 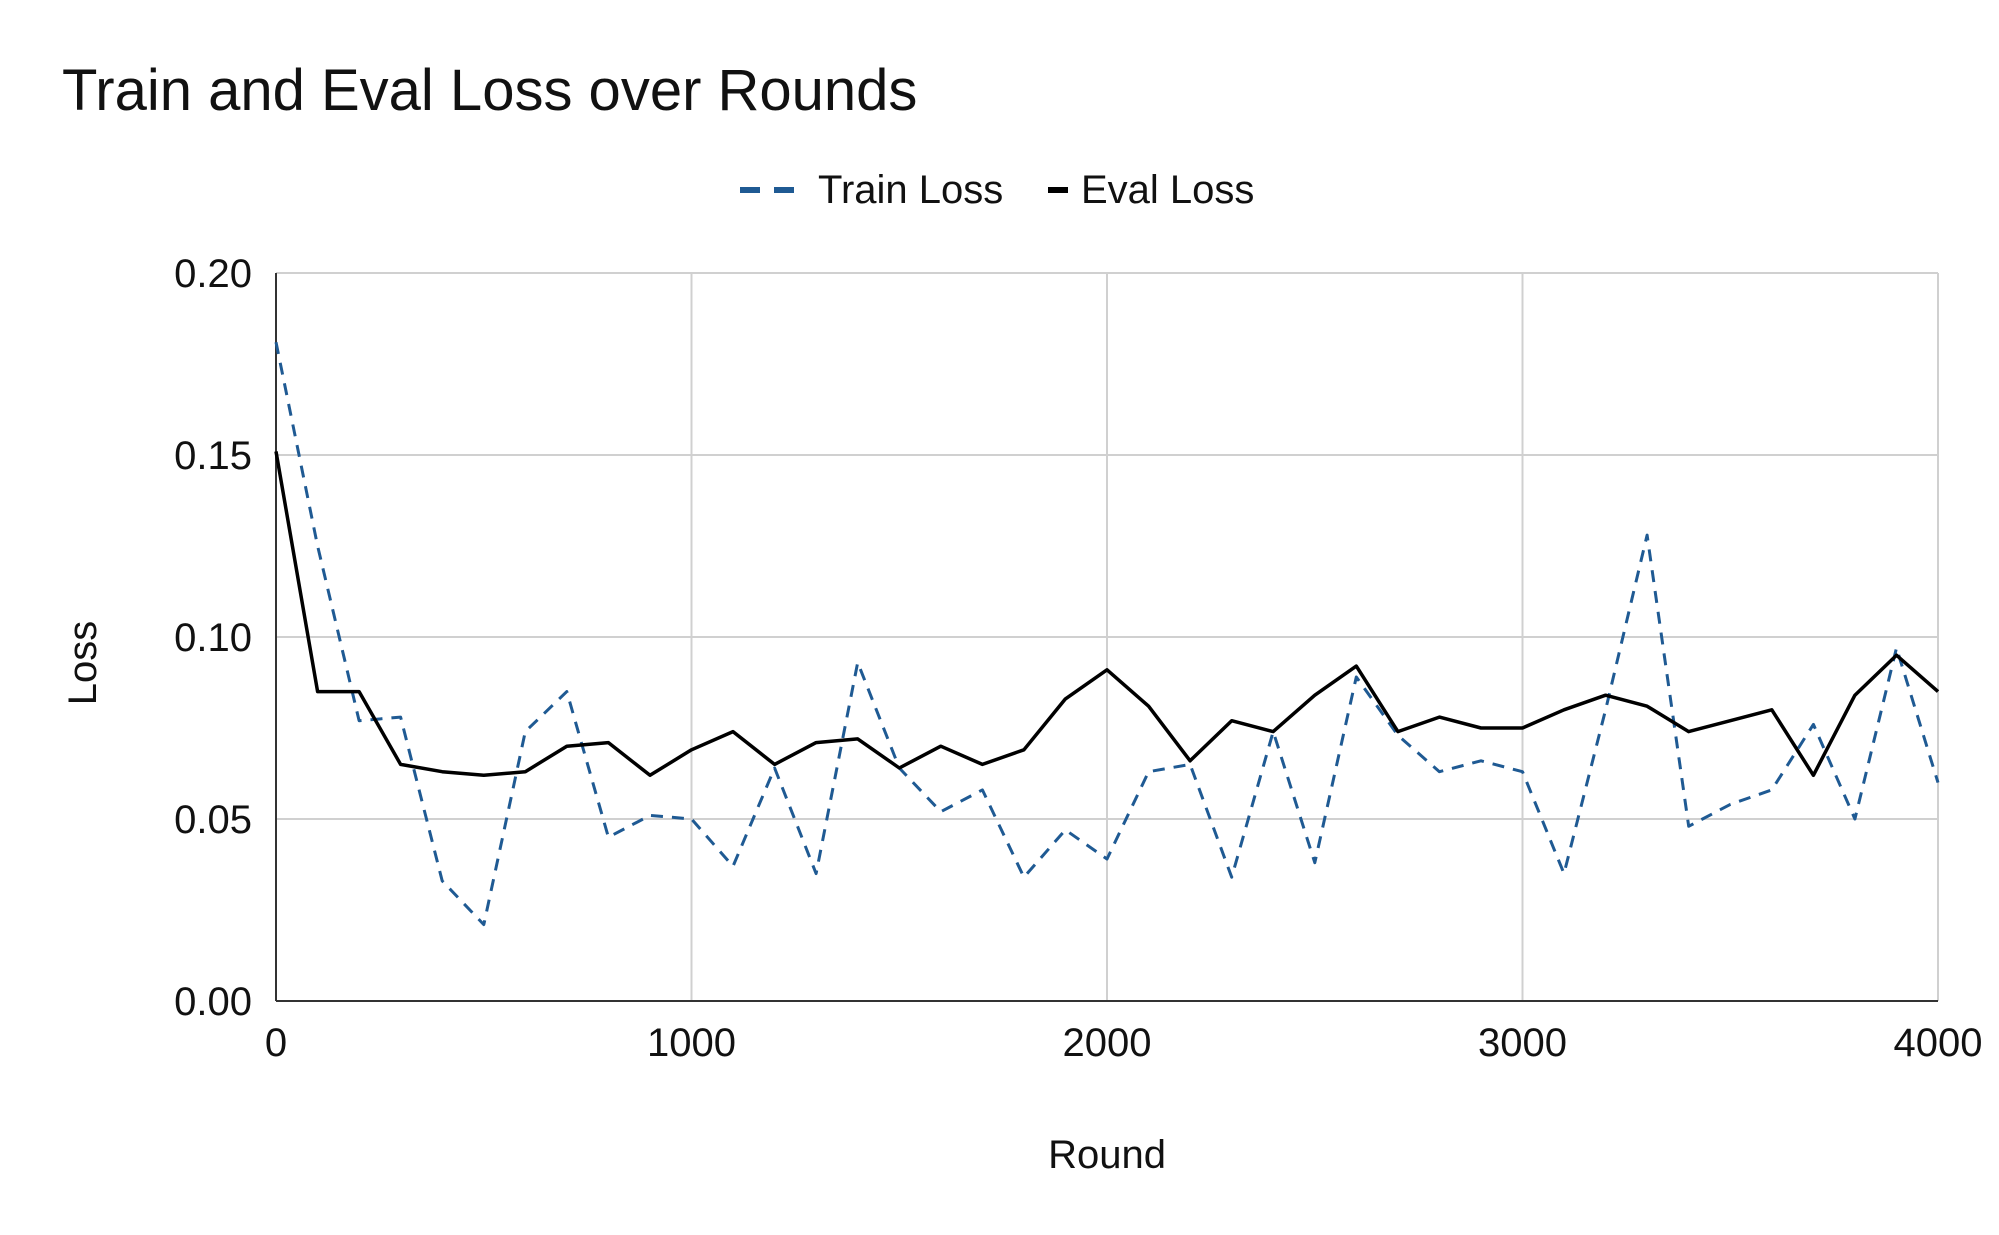 What do you see at coordinates (691, 1043) in the screenshot?
I see `x-tick-label: 1000` at bounding box center [691, 1043].